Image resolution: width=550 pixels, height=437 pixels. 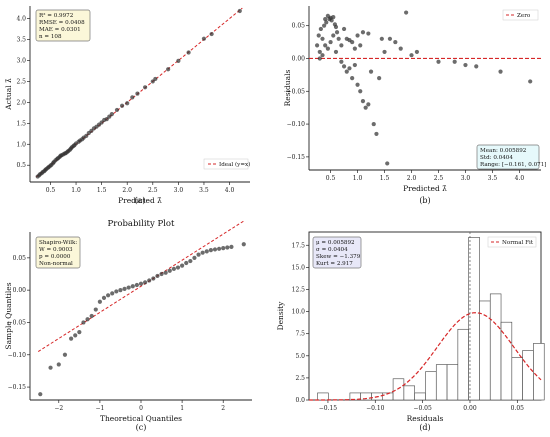 I want to click on y-tick-label: −0.10, so click(x=17, y=355).